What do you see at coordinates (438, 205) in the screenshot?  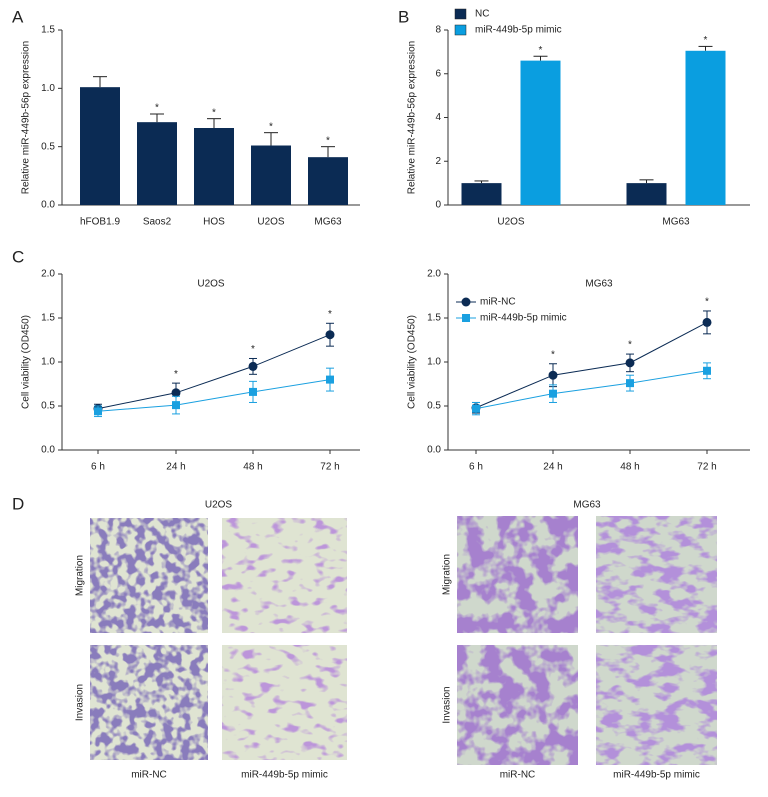 I see `y-tick-label: 0` at bounding box center [438, 205].